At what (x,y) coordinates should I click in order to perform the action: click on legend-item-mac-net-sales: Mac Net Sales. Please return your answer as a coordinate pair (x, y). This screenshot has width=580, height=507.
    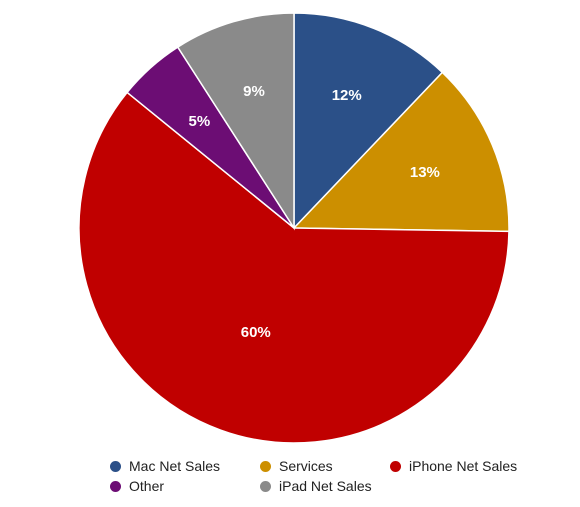
    Looking at the image, I should click on (185, 466).